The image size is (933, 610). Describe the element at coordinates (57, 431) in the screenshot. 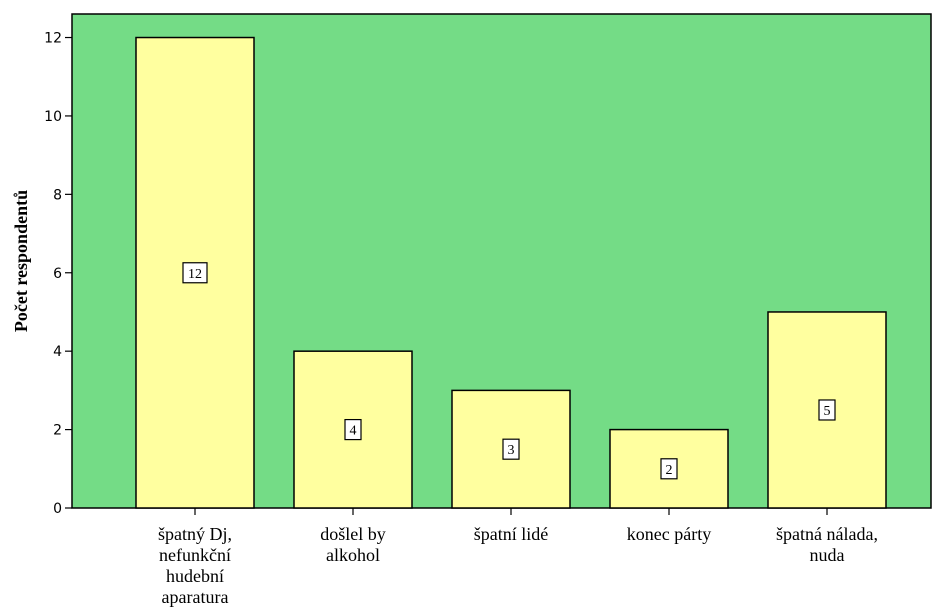

I see `y-tick-label: 2` at that location.